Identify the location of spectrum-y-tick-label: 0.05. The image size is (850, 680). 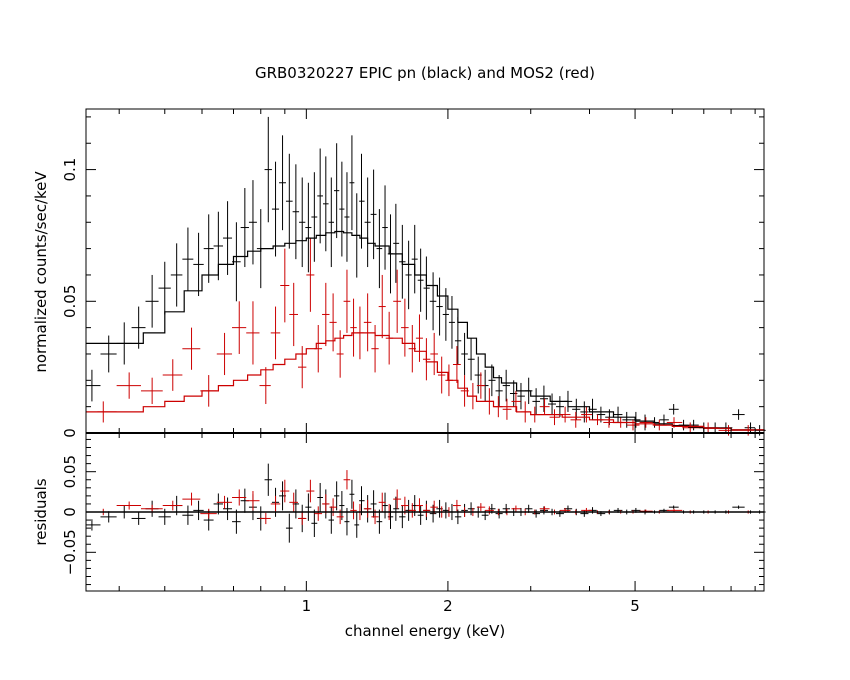
(70, 301).